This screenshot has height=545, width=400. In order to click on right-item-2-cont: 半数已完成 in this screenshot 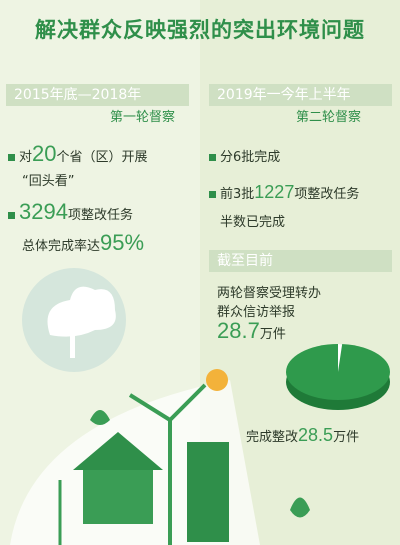, I will do `click(253, 222)`.